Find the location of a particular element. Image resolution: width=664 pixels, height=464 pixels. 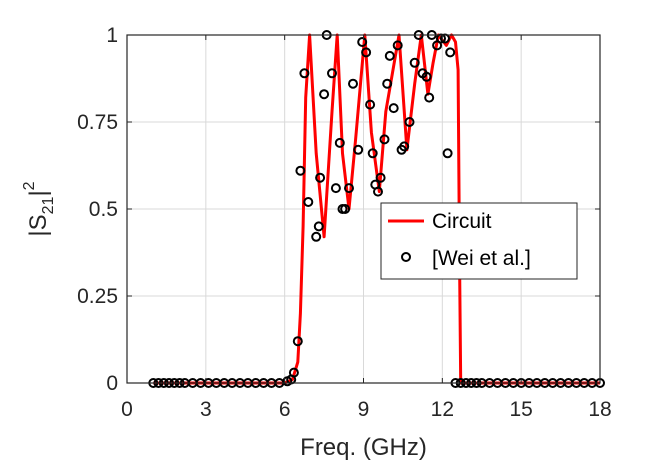

y-axis-label-superscript: 2 is located at coordinates (29, 185).